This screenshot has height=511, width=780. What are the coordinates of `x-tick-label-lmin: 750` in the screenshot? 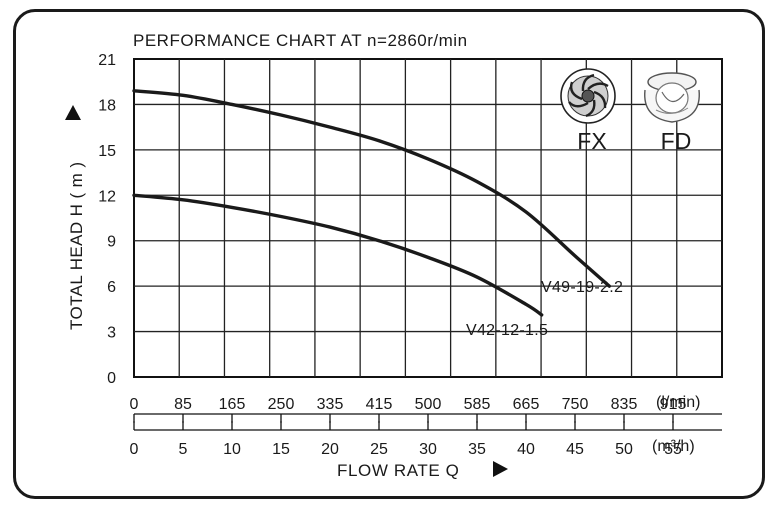 It's located at (575, 404).